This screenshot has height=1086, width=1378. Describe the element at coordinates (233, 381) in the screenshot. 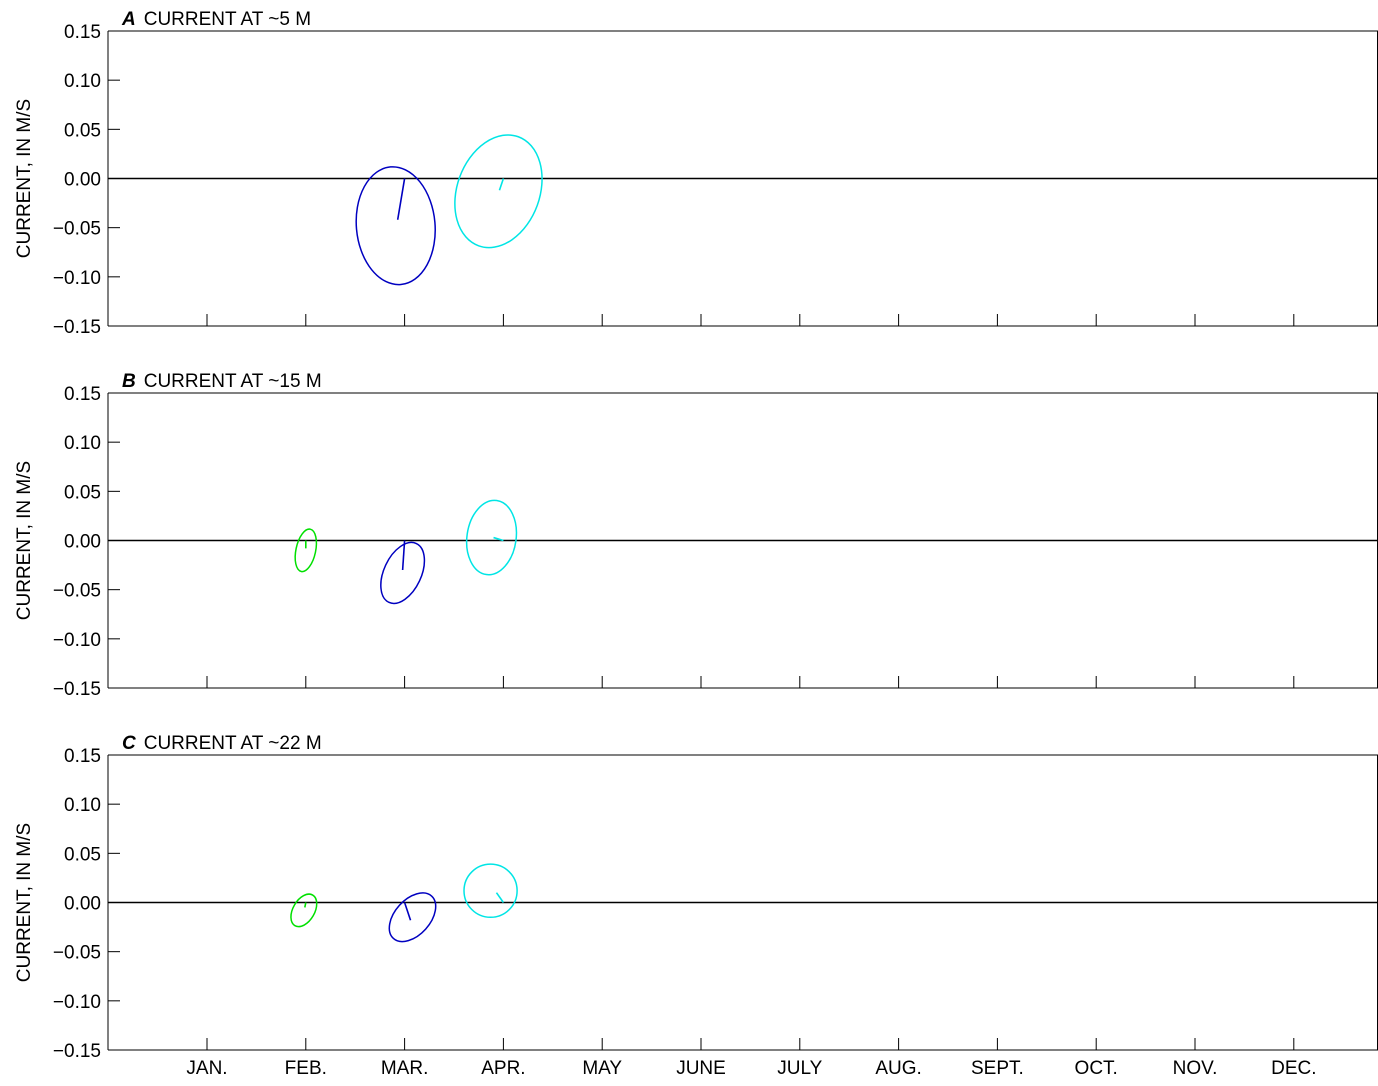

I see `panel-title-text: CURRENT AT ~15 M` at that location.